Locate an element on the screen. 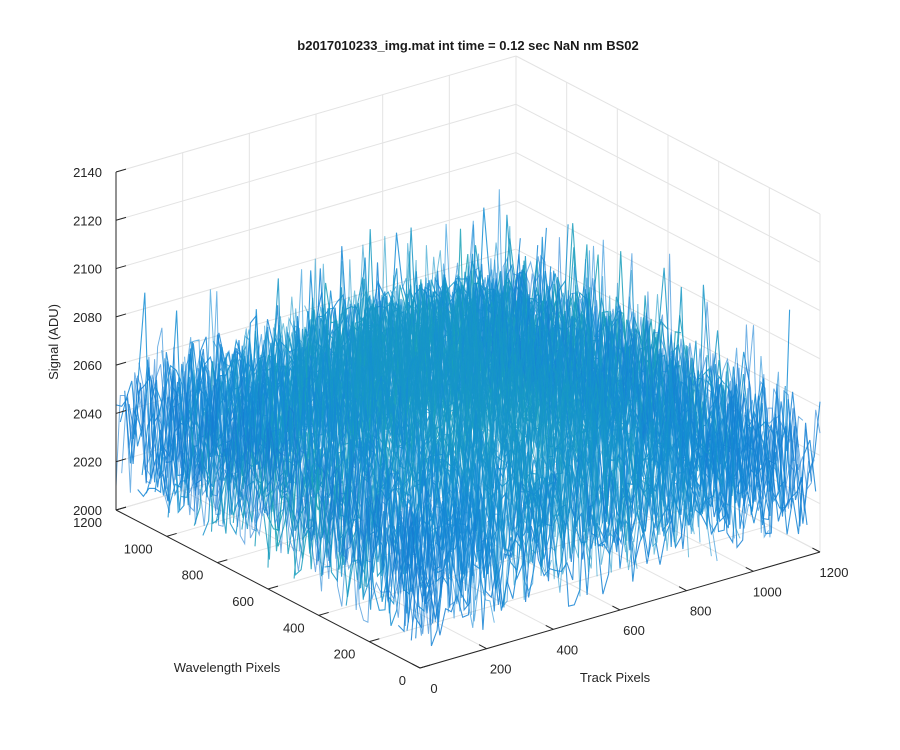 The width and height of the screenshot is (900, 750). x-tick-label: 400 is located at coordinates (567, 649).